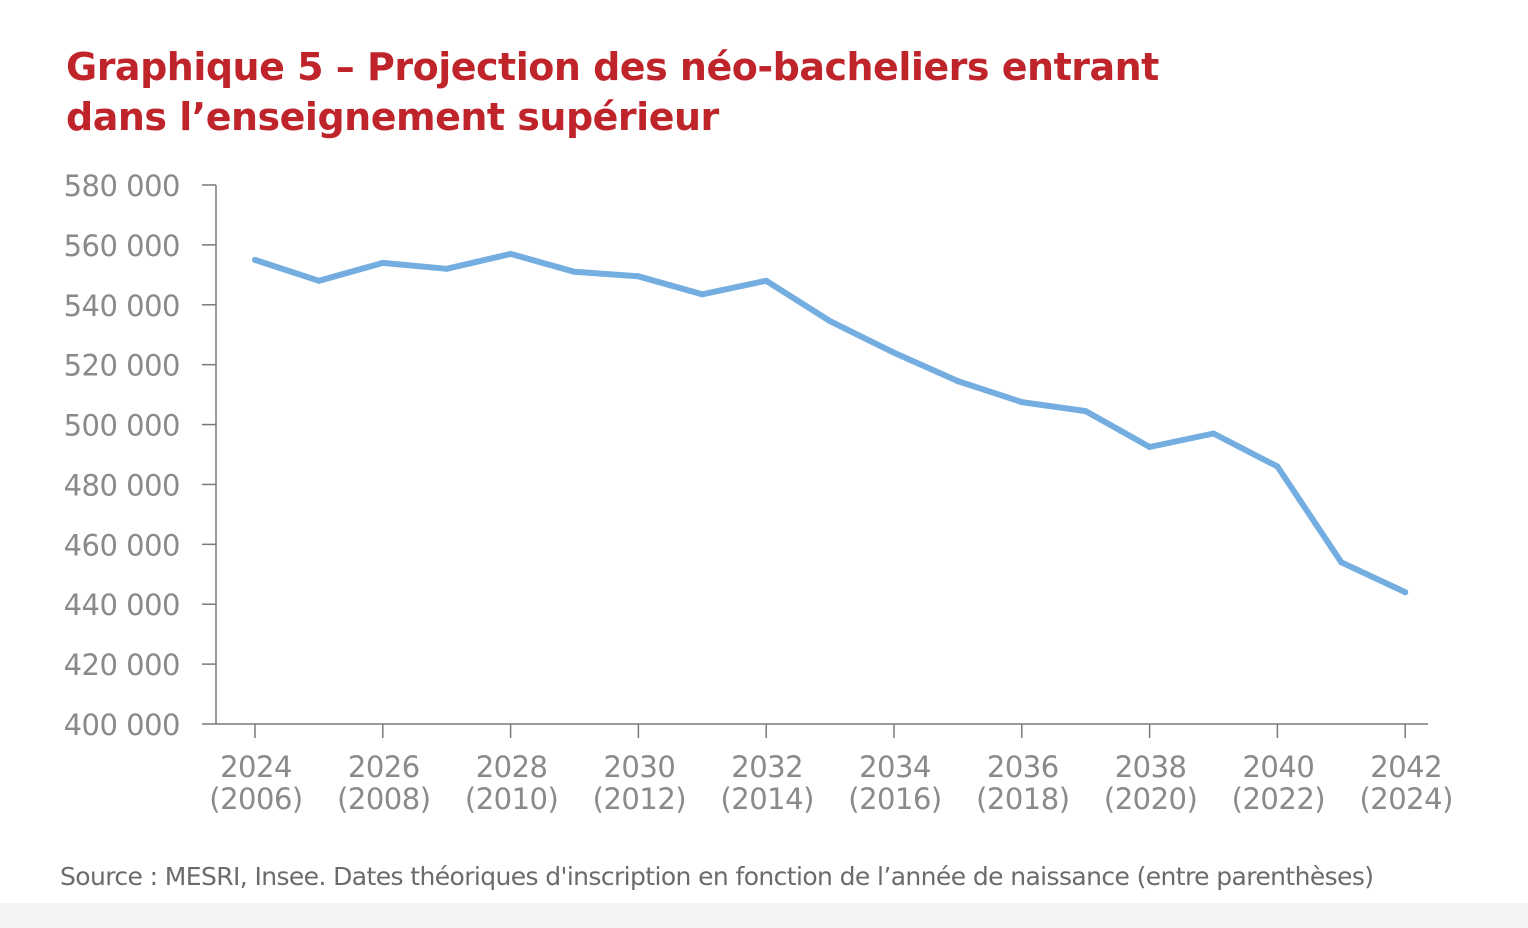 This screenshot has height=928, width=1528. What do you see at coordinates (122, 605) in the screenshot?
I see `y-tick-label: 440 000` at bounding box center [122, 605].